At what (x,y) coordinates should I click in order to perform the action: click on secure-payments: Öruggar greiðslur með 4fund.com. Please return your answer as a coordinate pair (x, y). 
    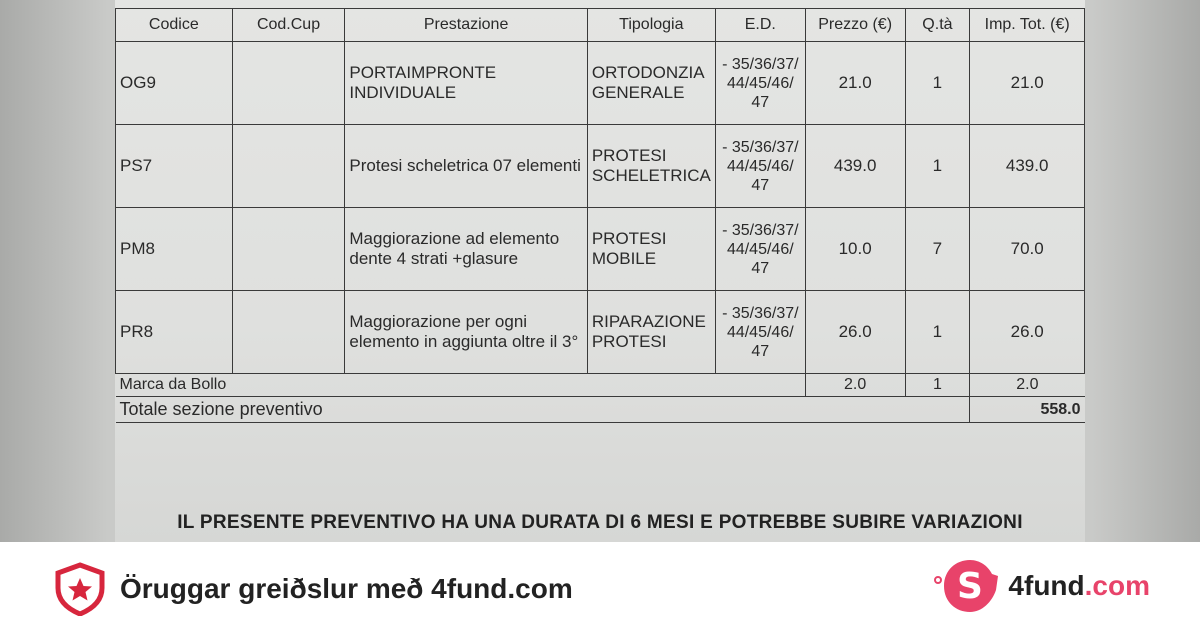
    Looking at the image, I should click on (313, 589).